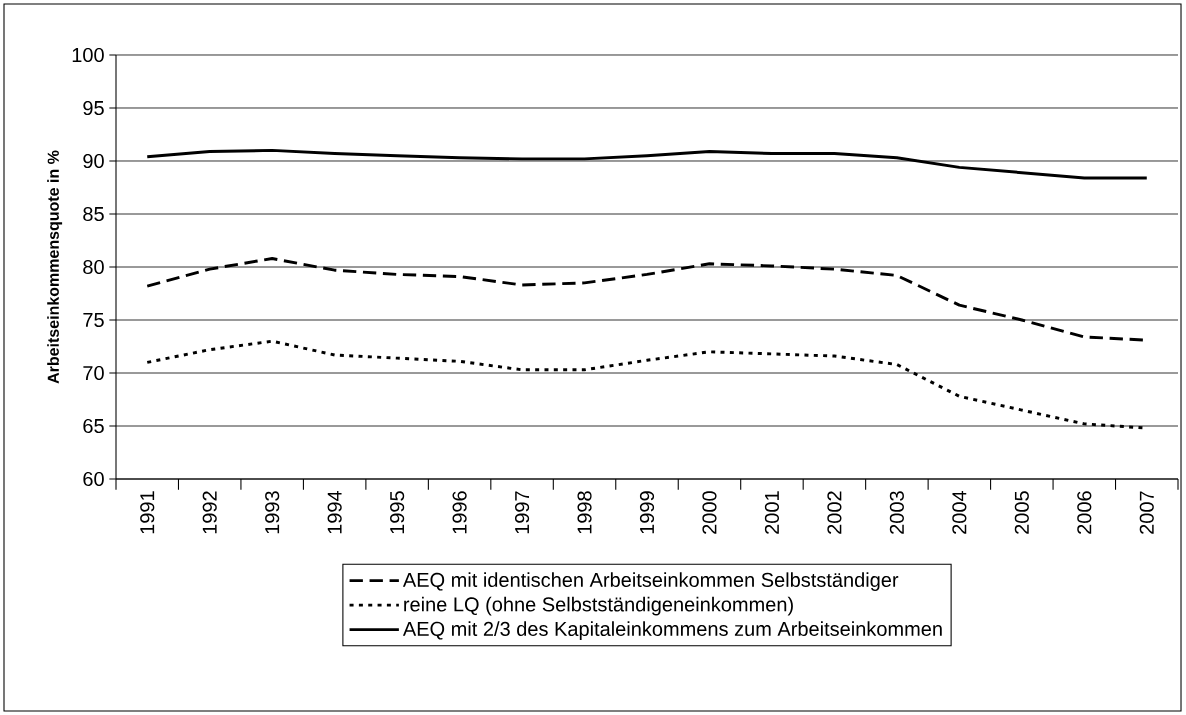  What do you see at coordinates (93, 108) in the screenshot?
I see `y-tick-label: 95` at bounding box center [93, 108].